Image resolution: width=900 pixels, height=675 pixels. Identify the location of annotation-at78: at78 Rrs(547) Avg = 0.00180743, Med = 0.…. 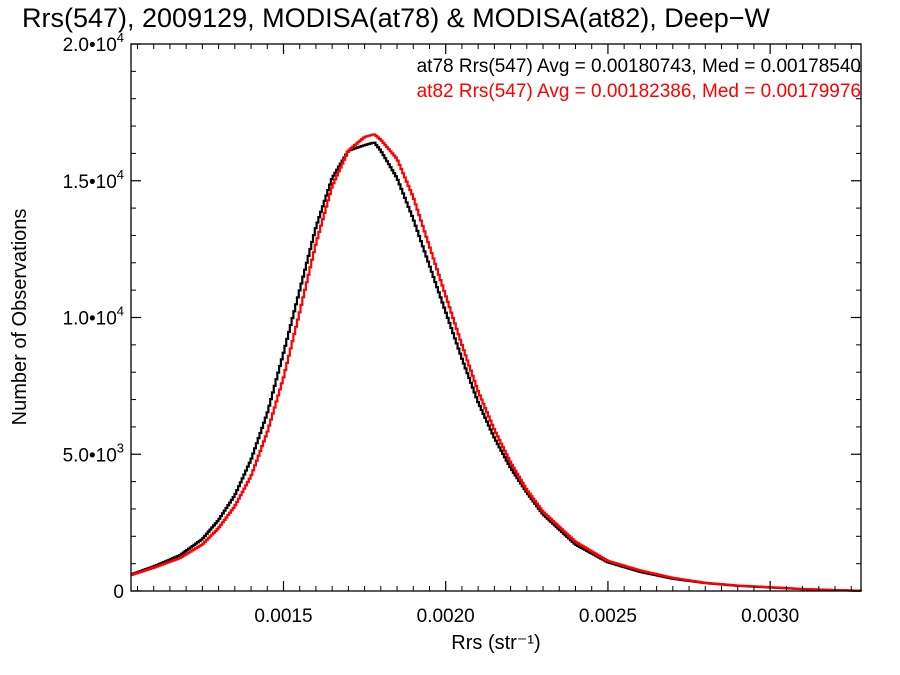
(639, 66).